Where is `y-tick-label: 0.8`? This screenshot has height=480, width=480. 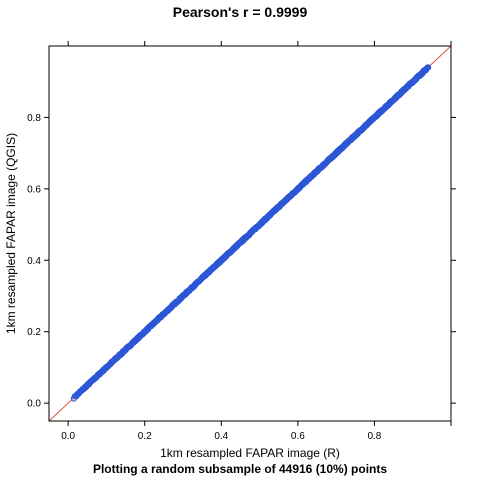 y-tick-label: 0.8 is located at coordinates (34, 118).